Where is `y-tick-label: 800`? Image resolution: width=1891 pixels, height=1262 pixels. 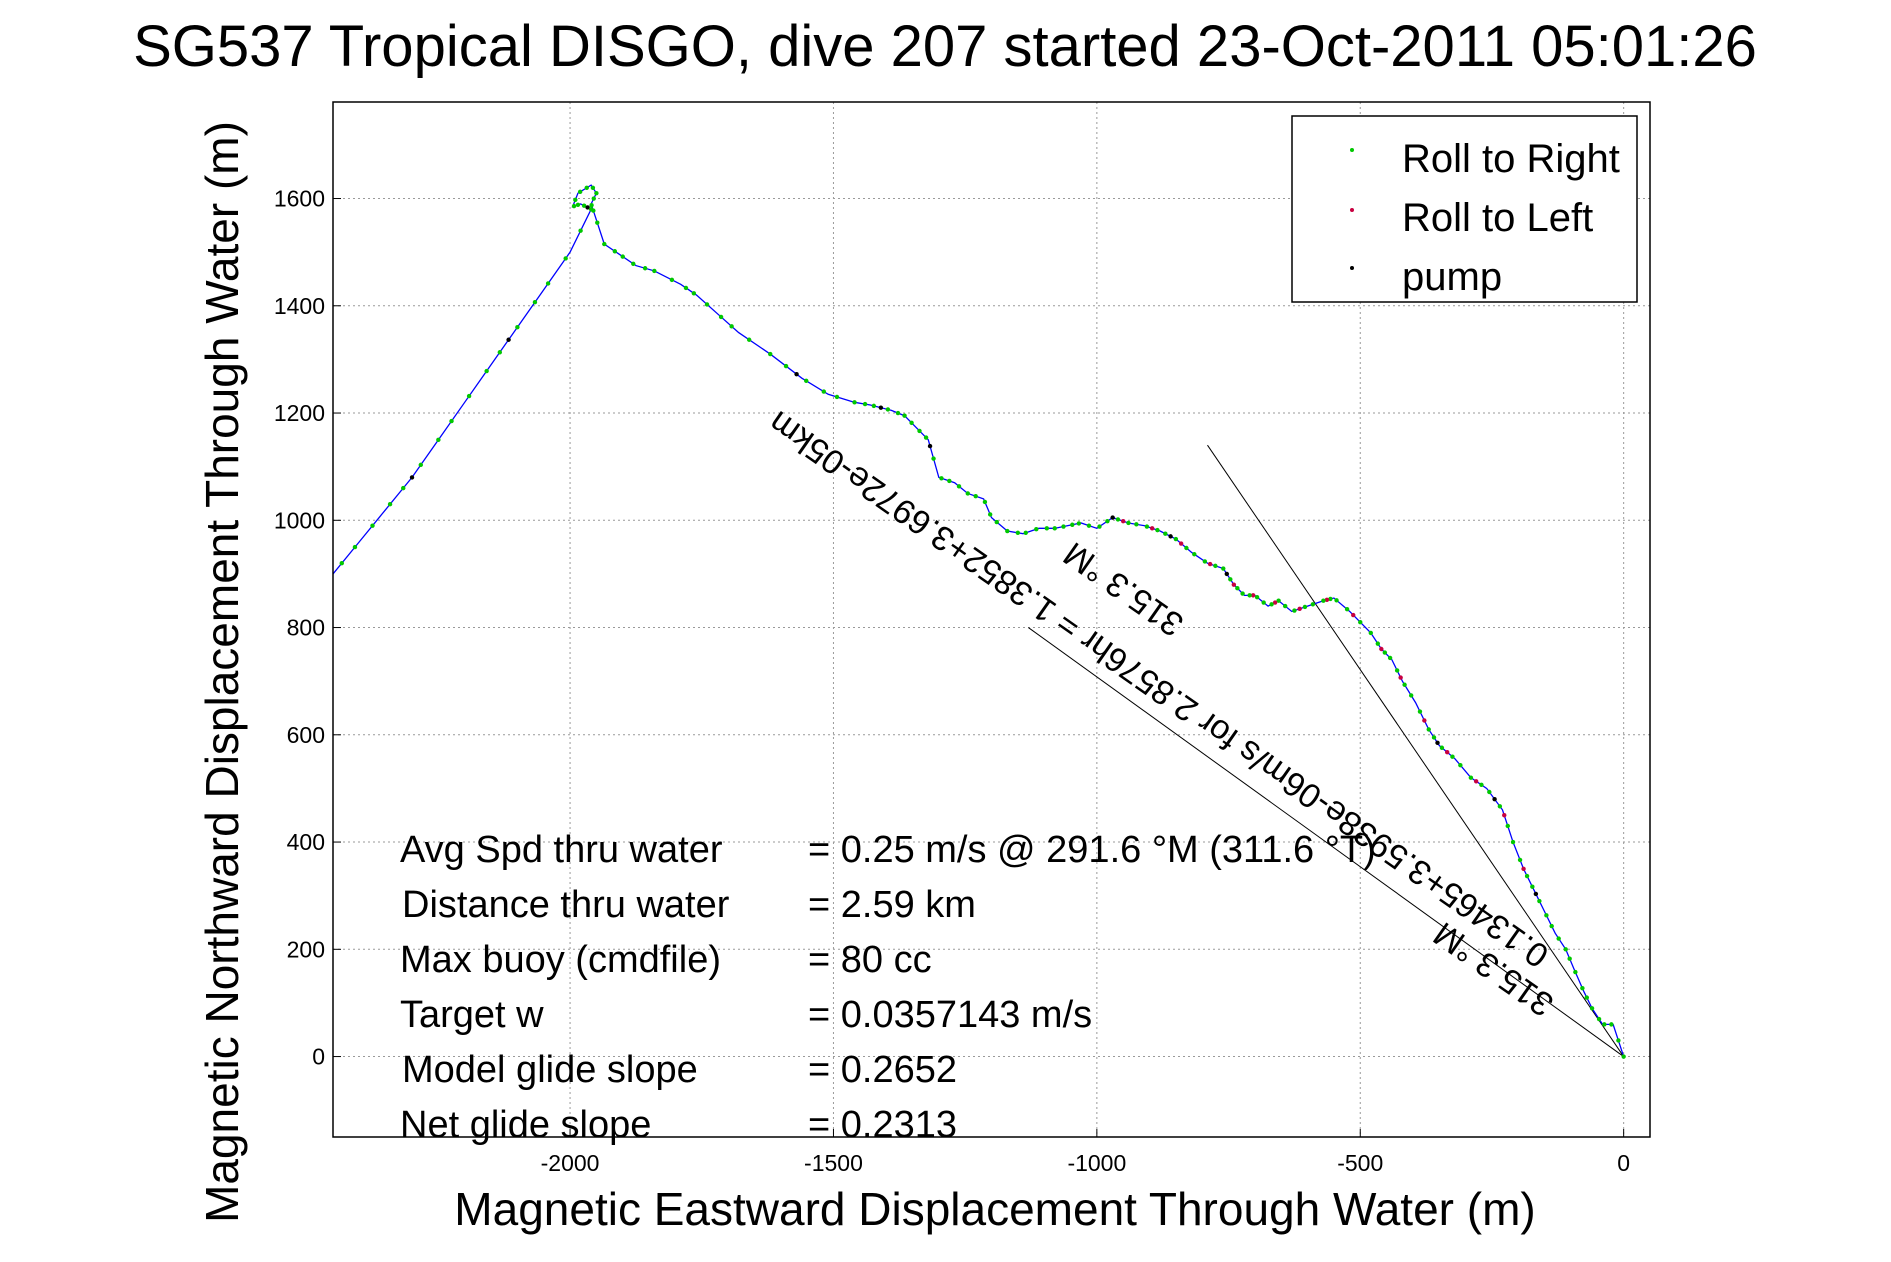 y-tick-label: 800 is located at coordinates (306, 628).